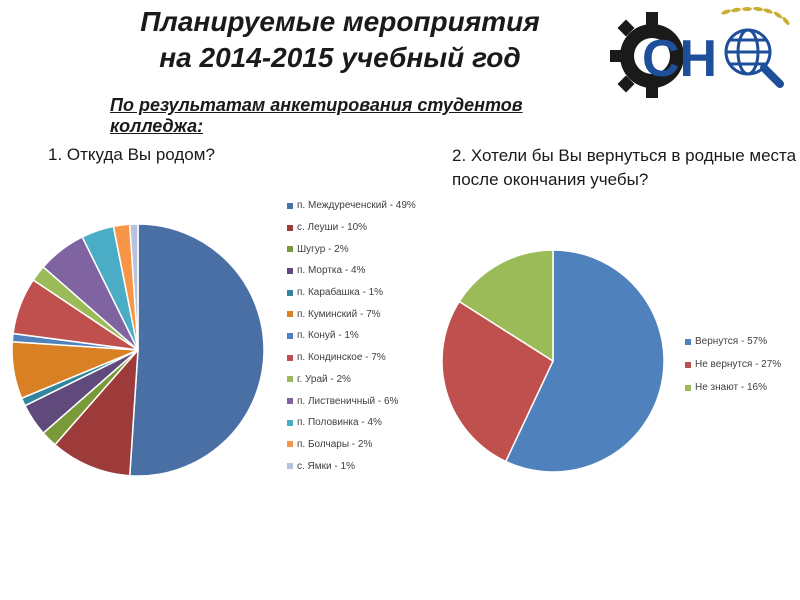 Image resolution: width=800 pixels, height=600 pixels. What do you see at coordinates (323, 249) in the screenshot?
I see `origin-legend-label-3: Шугур - 2%` at bounding box center [323, 249].